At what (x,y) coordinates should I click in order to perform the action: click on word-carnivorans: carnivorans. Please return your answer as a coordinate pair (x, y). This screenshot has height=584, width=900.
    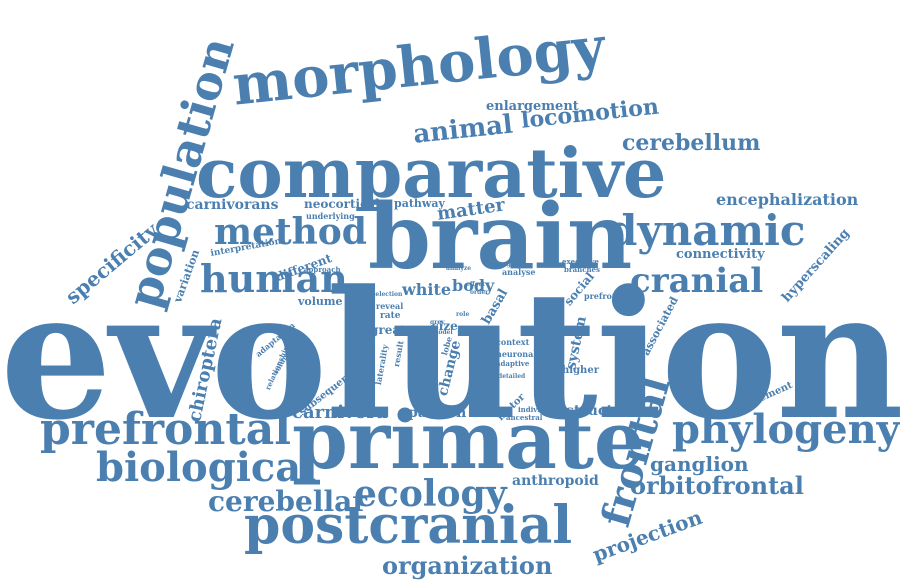
    Looking at the image, I should click on (232, 205).